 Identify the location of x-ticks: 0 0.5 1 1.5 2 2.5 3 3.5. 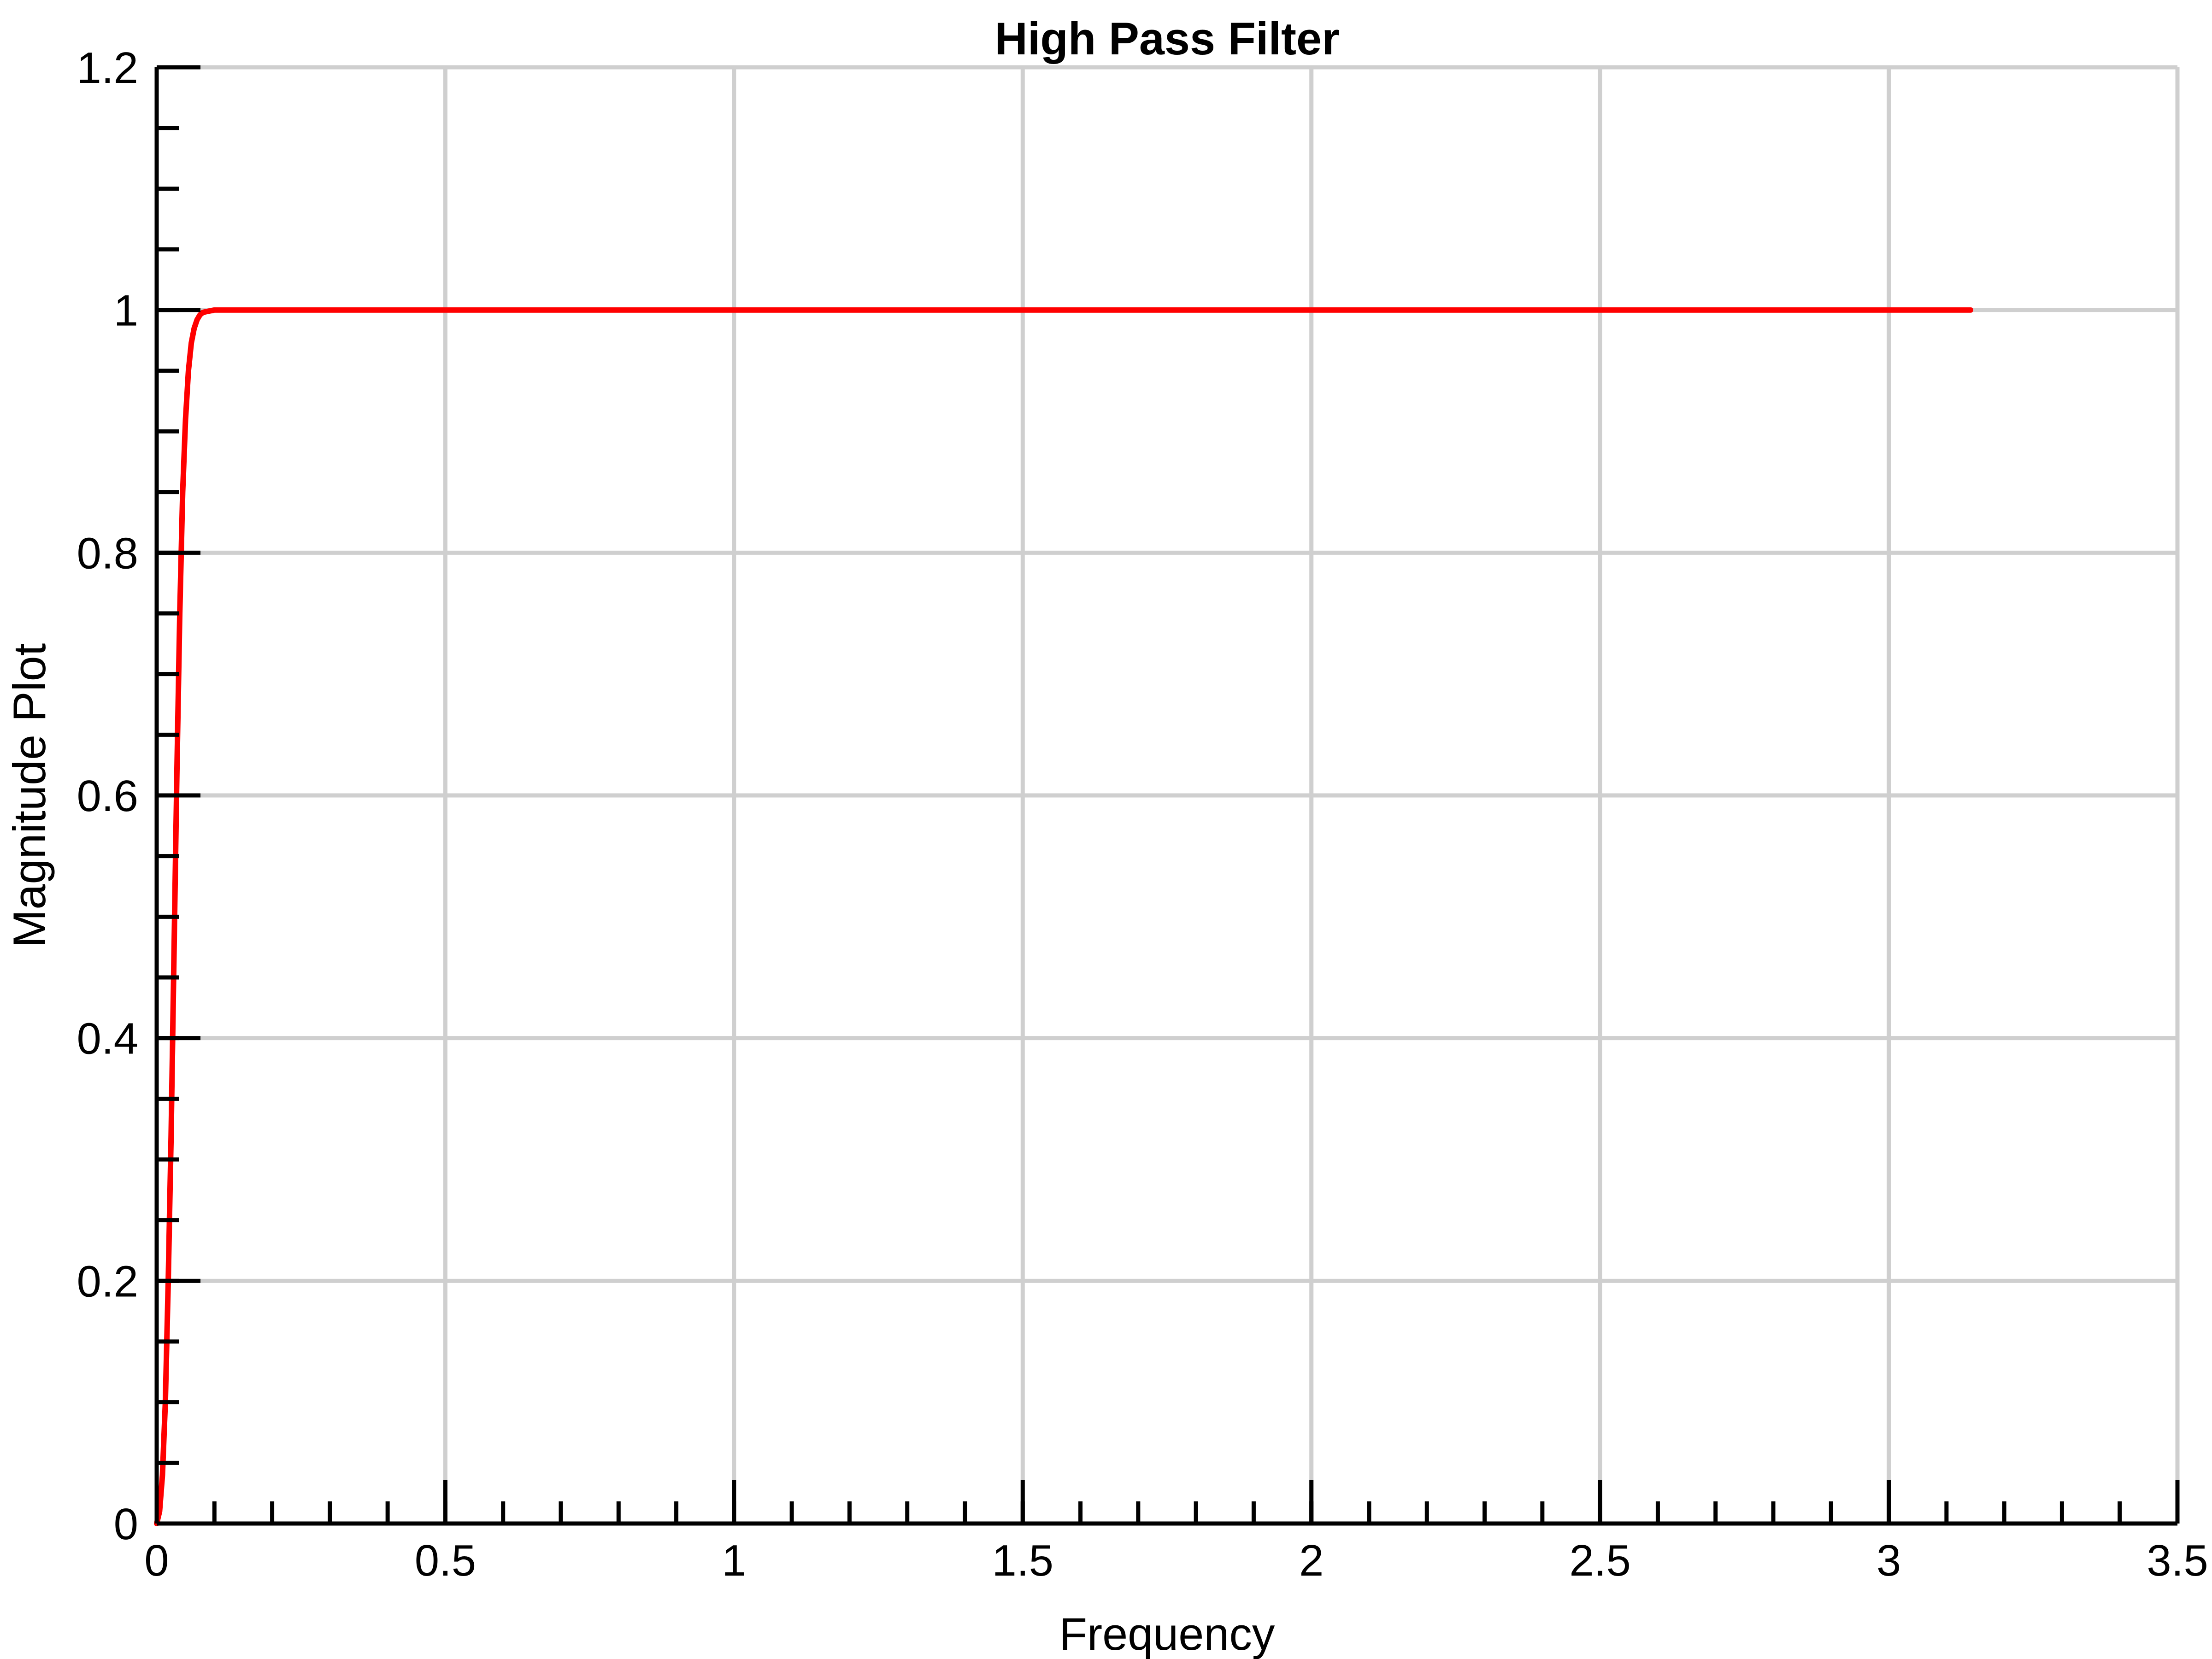
(1176, 1532).